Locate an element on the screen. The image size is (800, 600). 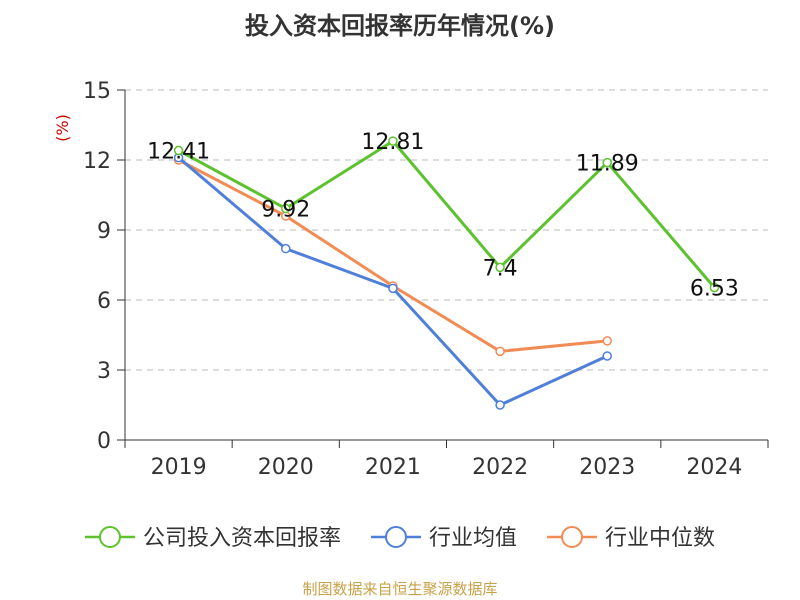
data-label: 12.81 is located at coordinates (392, 142).